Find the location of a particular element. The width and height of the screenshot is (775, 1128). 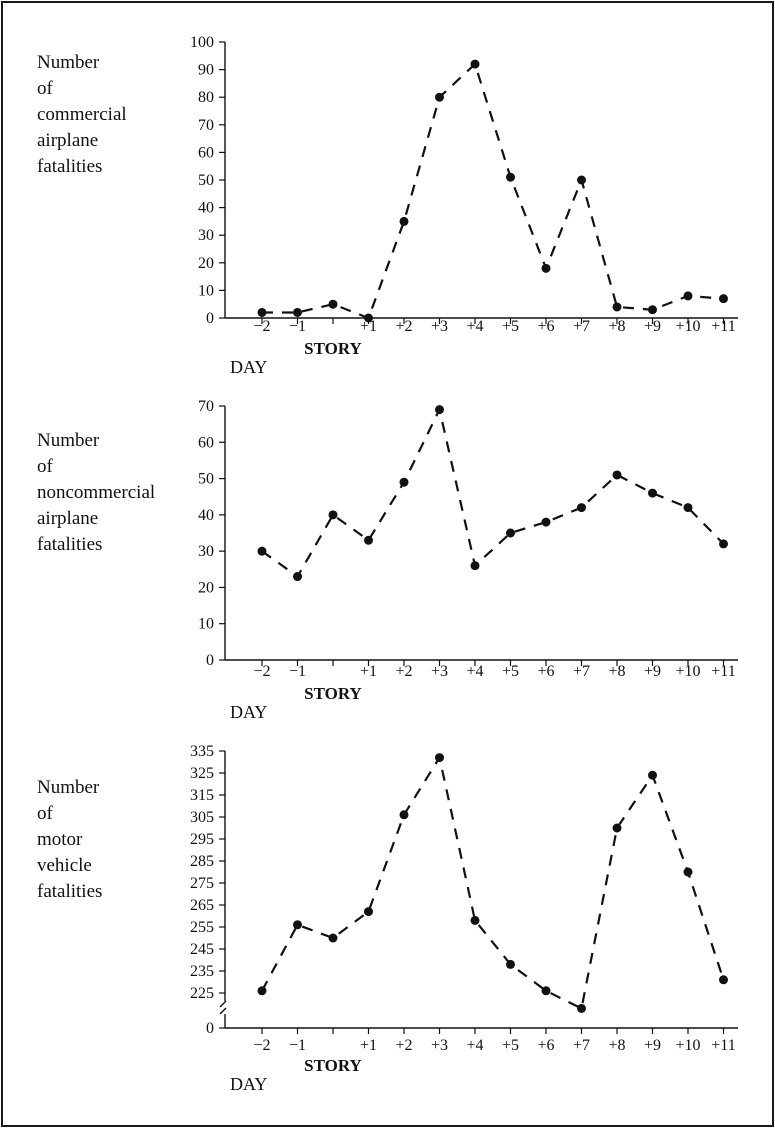

x-axis-title: STORY is located at coordinates (333, 348).